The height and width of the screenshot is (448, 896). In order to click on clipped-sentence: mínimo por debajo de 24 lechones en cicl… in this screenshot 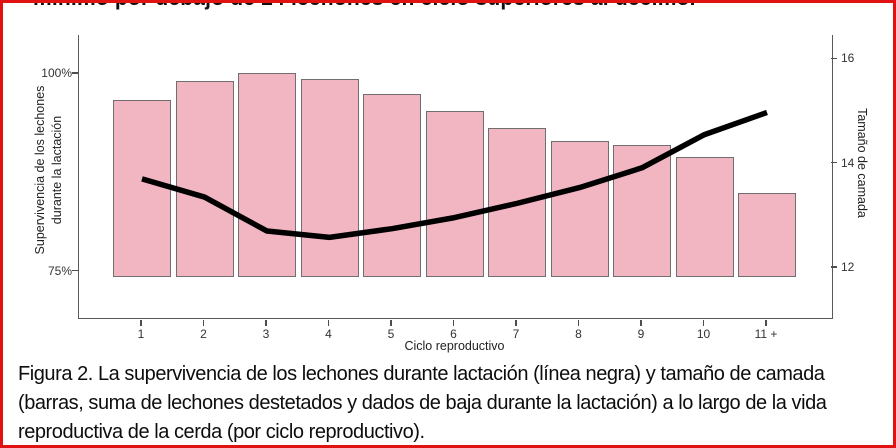, I will do `click(450, 7)`.